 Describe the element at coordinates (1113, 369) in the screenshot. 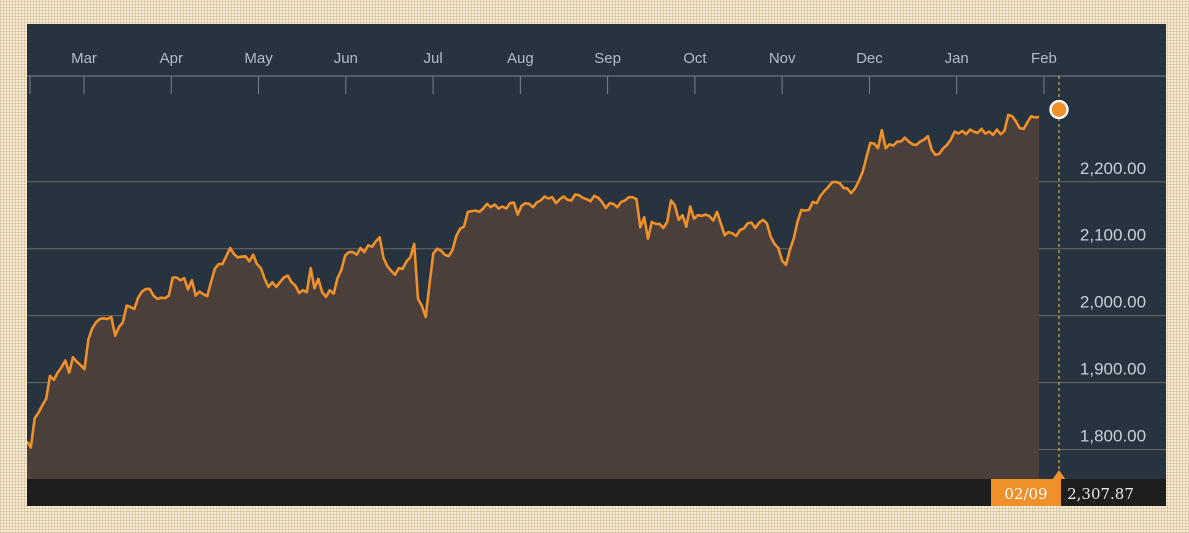

I see `y-tick-label: 1,900.00` at that location.